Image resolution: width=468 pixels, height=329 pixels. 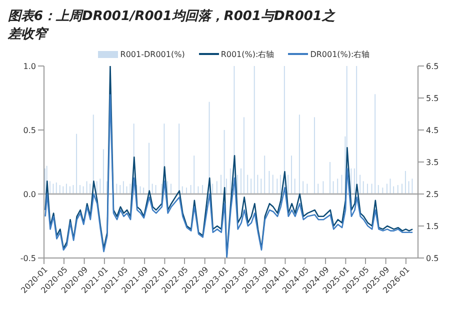 I want to click on legend-label: R001-DR001(%), so click(x=152, y=54).